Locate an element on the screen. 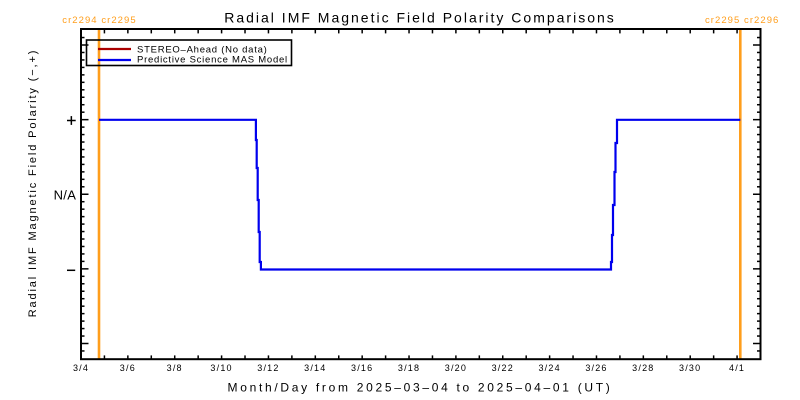  svg-text: 3/18 is located at coordinates (409, 368).